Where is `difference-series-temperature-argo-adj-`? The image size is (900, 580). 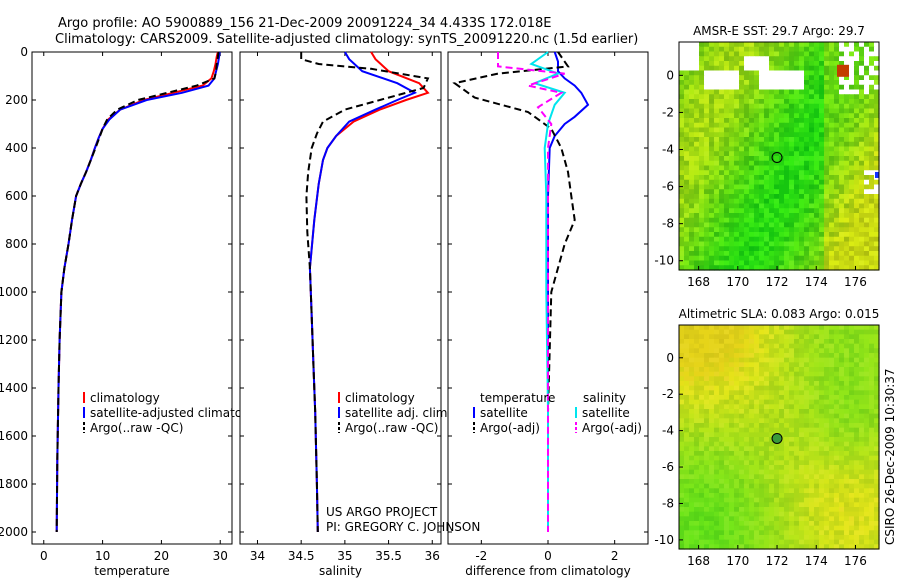
difference-series-temperature-argo-adj- is located at coordinates (514, 291).